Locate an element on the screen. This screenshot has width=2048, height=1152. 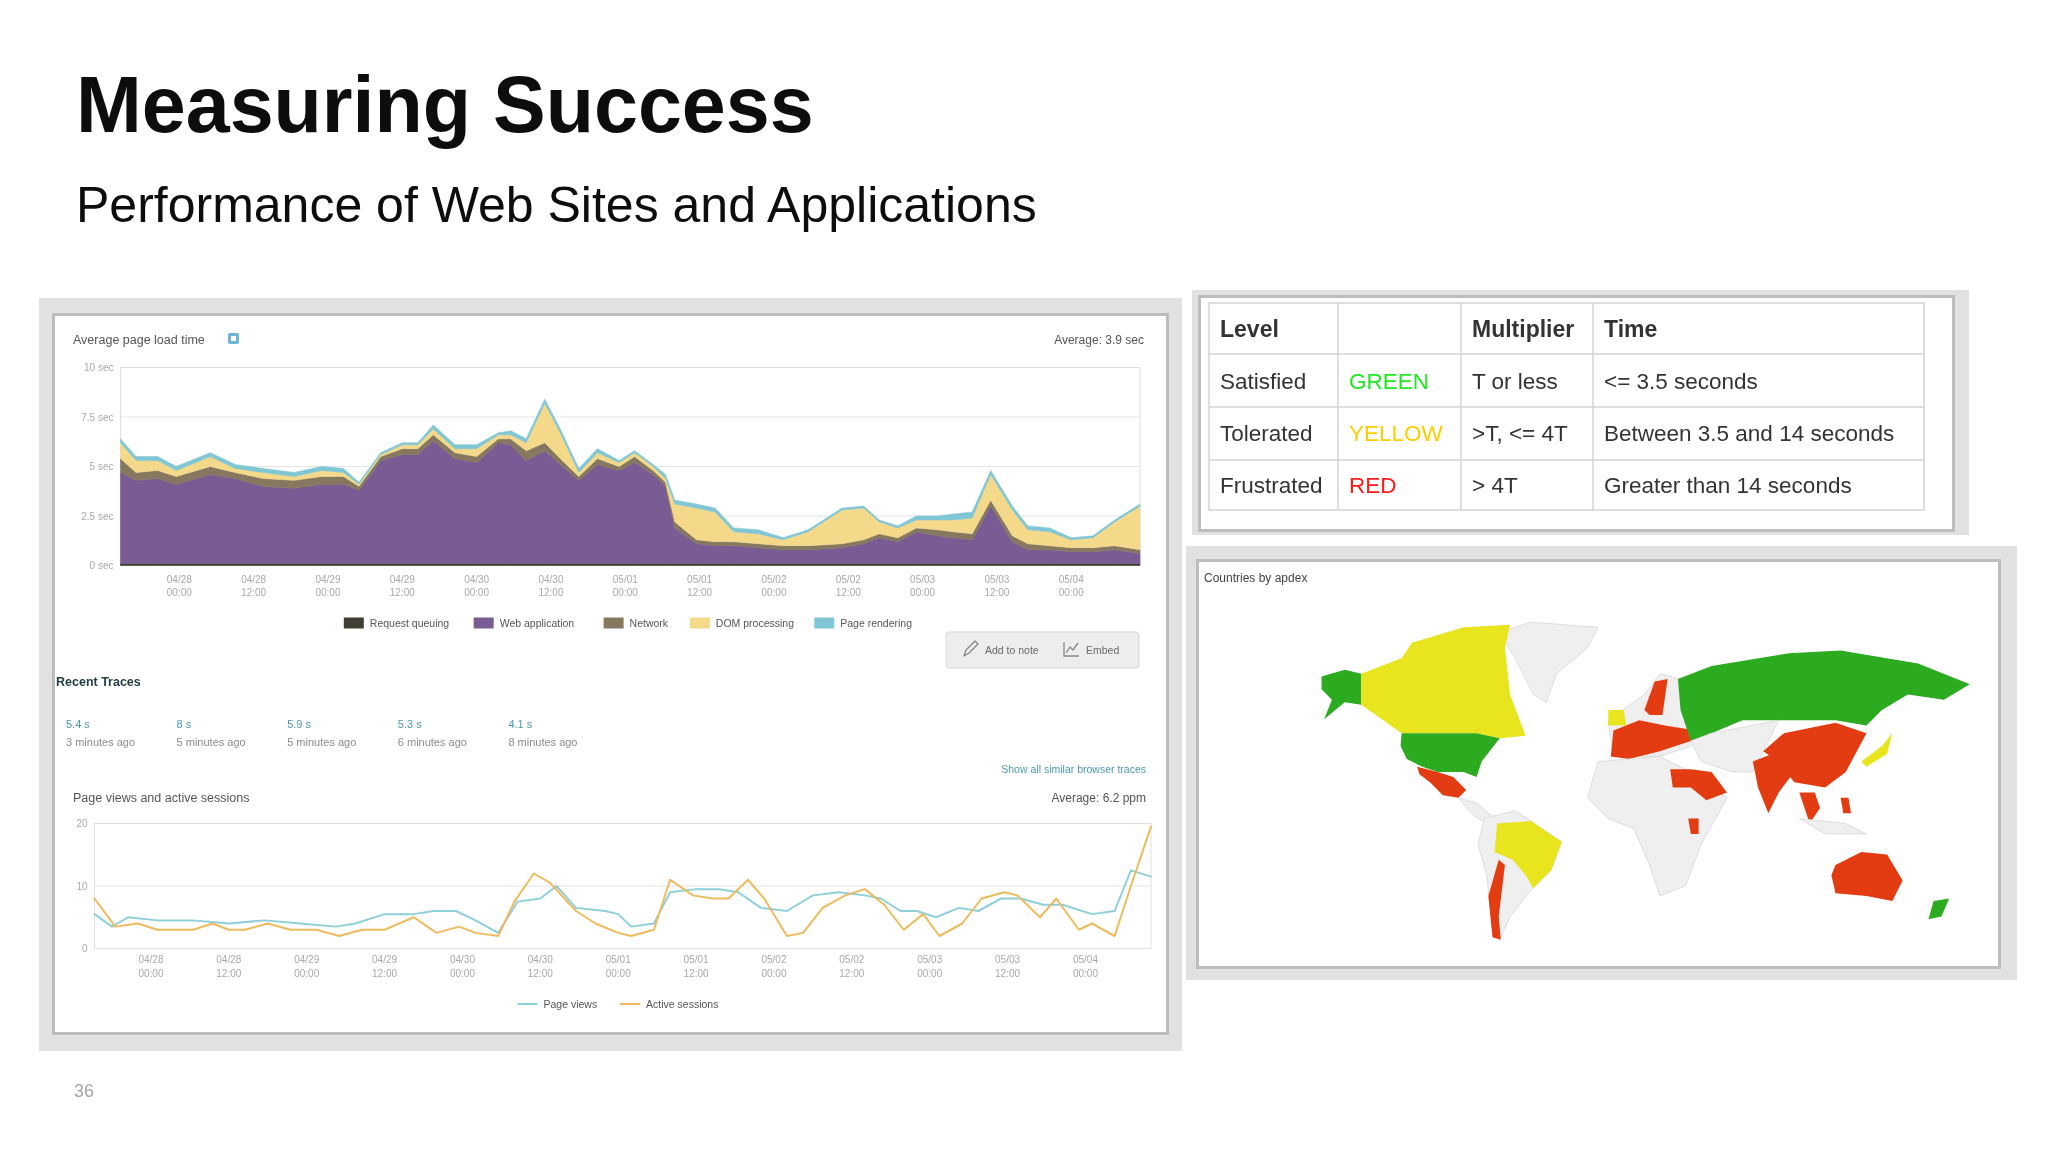
legend-label: Page rendering is located at coordinates (876, 622).